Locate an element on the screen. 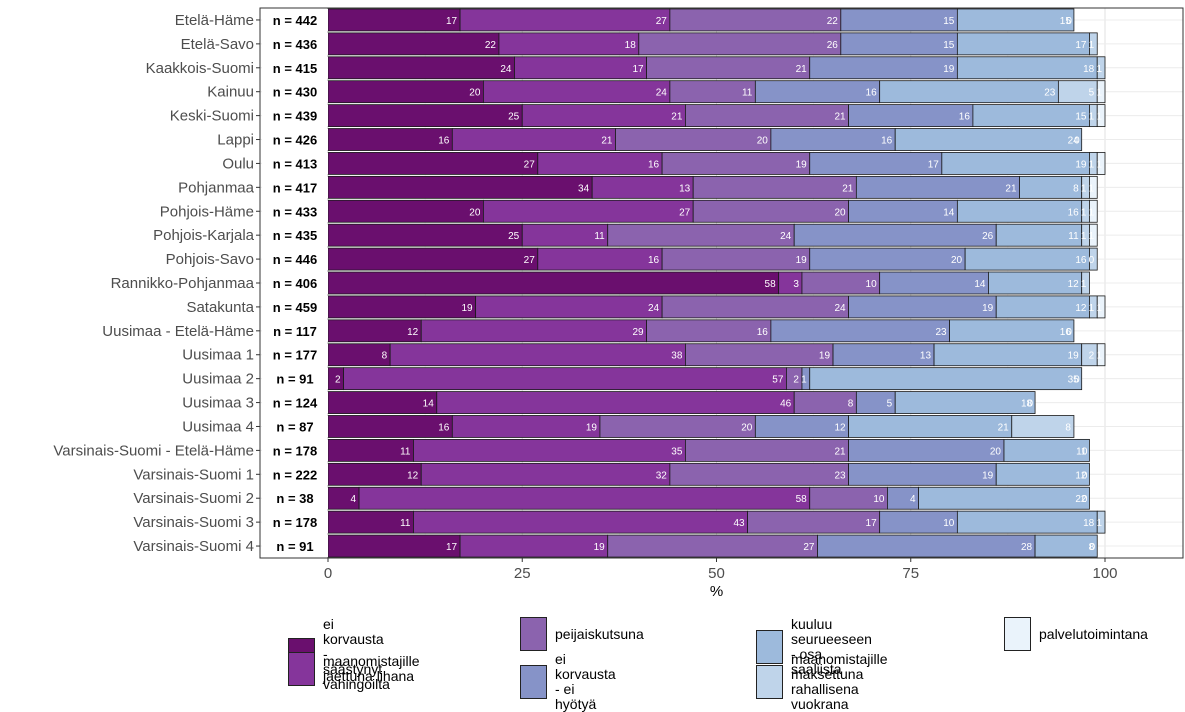 The width and height of the screenshot is (1185, 712). category-label: Kaakkois-Suomi is located at coordinates (200, 68).